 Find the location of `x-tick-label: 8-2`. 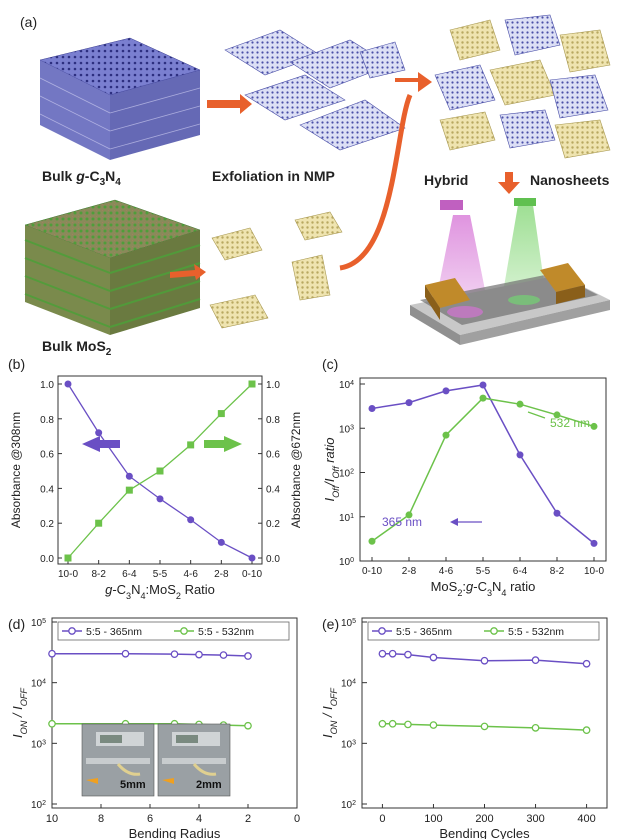

x-tick-label: 8-2 is located at coordinates (557, 571).